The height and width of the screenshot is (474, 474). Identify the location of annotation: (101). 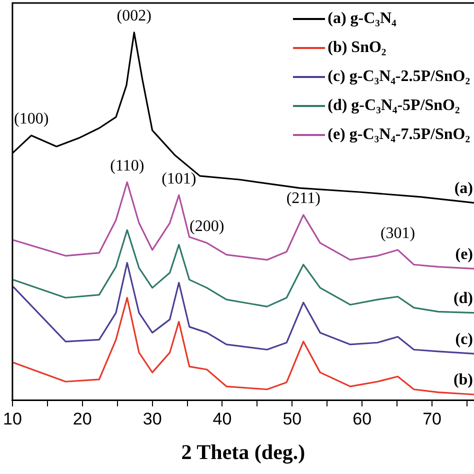
(179, 179).